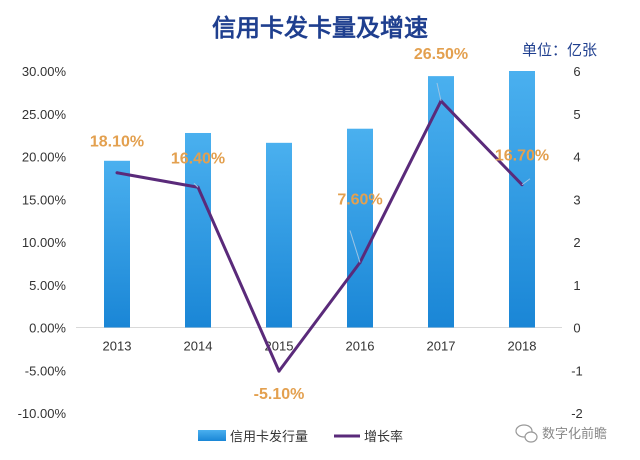  I want to click on legend-line-label: 增长率, so click(383, 437).